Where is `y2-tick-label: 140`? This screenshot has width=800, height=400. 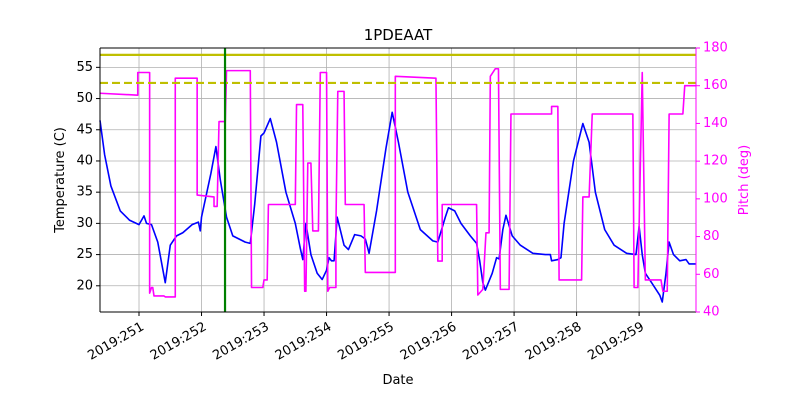
y2-tick-label: 140 is located at coordinates (715, 123).